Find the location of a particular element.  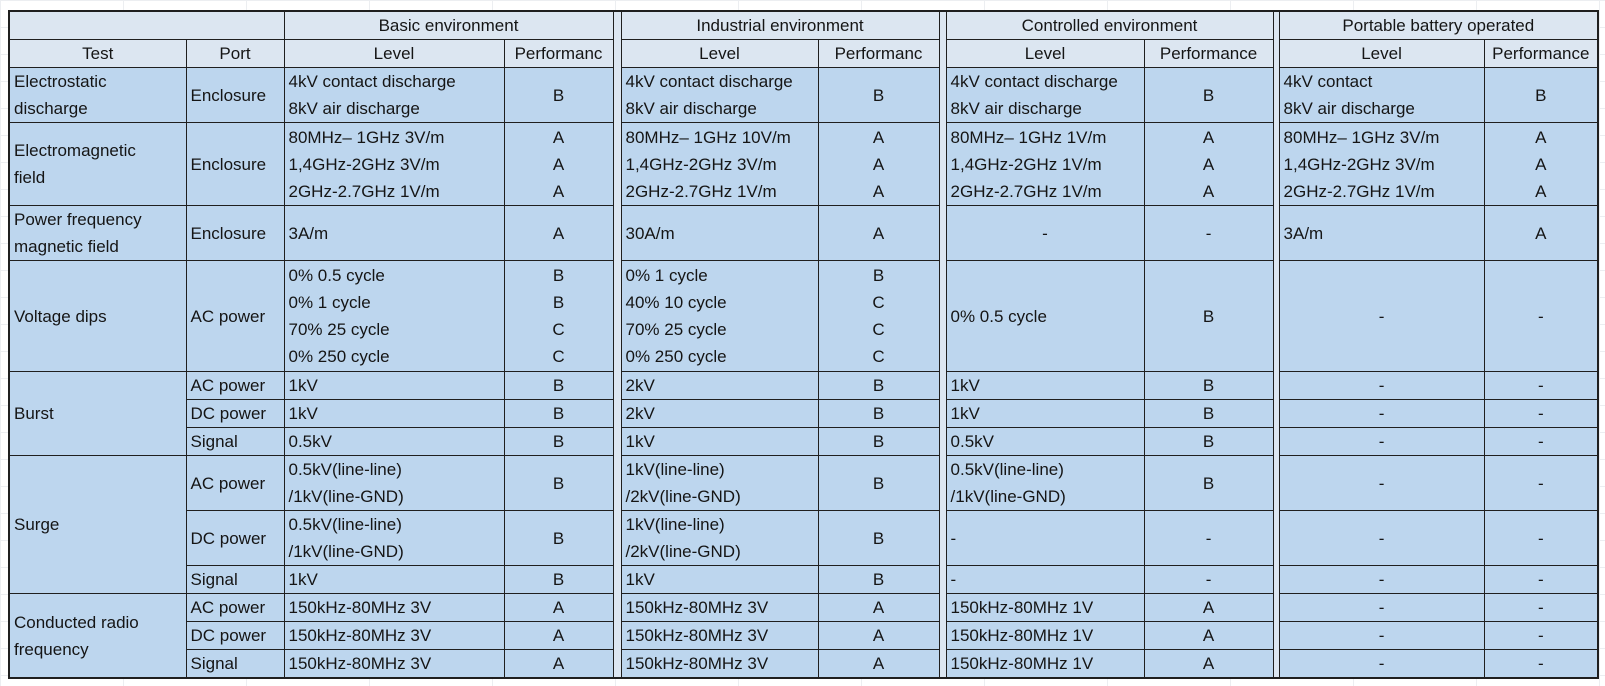

col-header-level-industrial: Level is located at coordinates (719, 53).